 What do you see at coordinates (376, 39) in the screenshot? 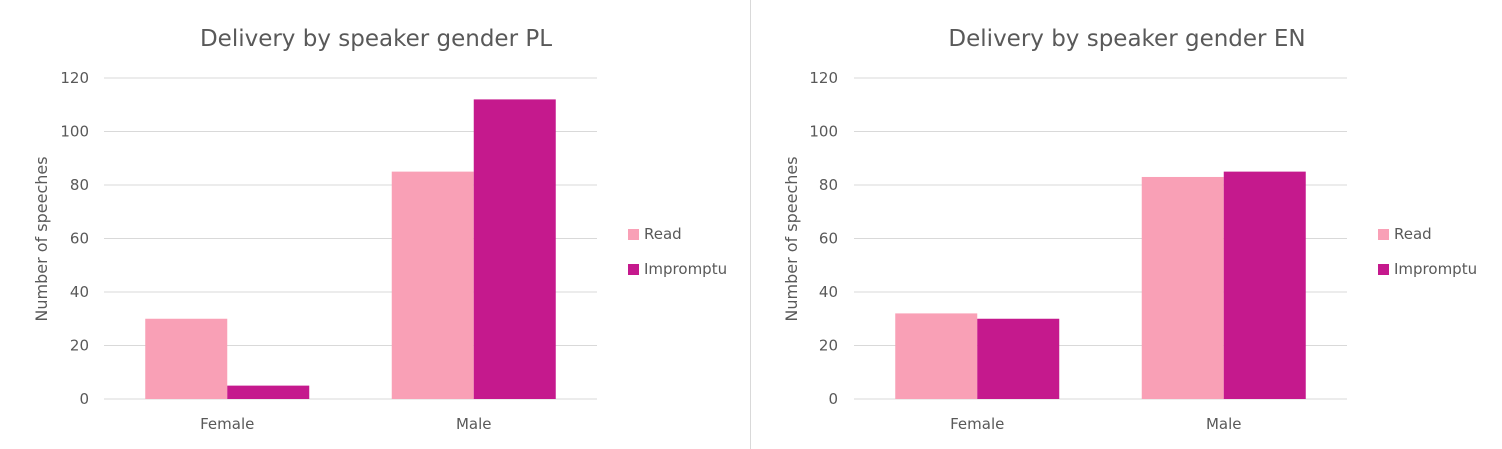
I see `chart-title: Delivery by speaker gender PL` at bounding box center [376, 39].